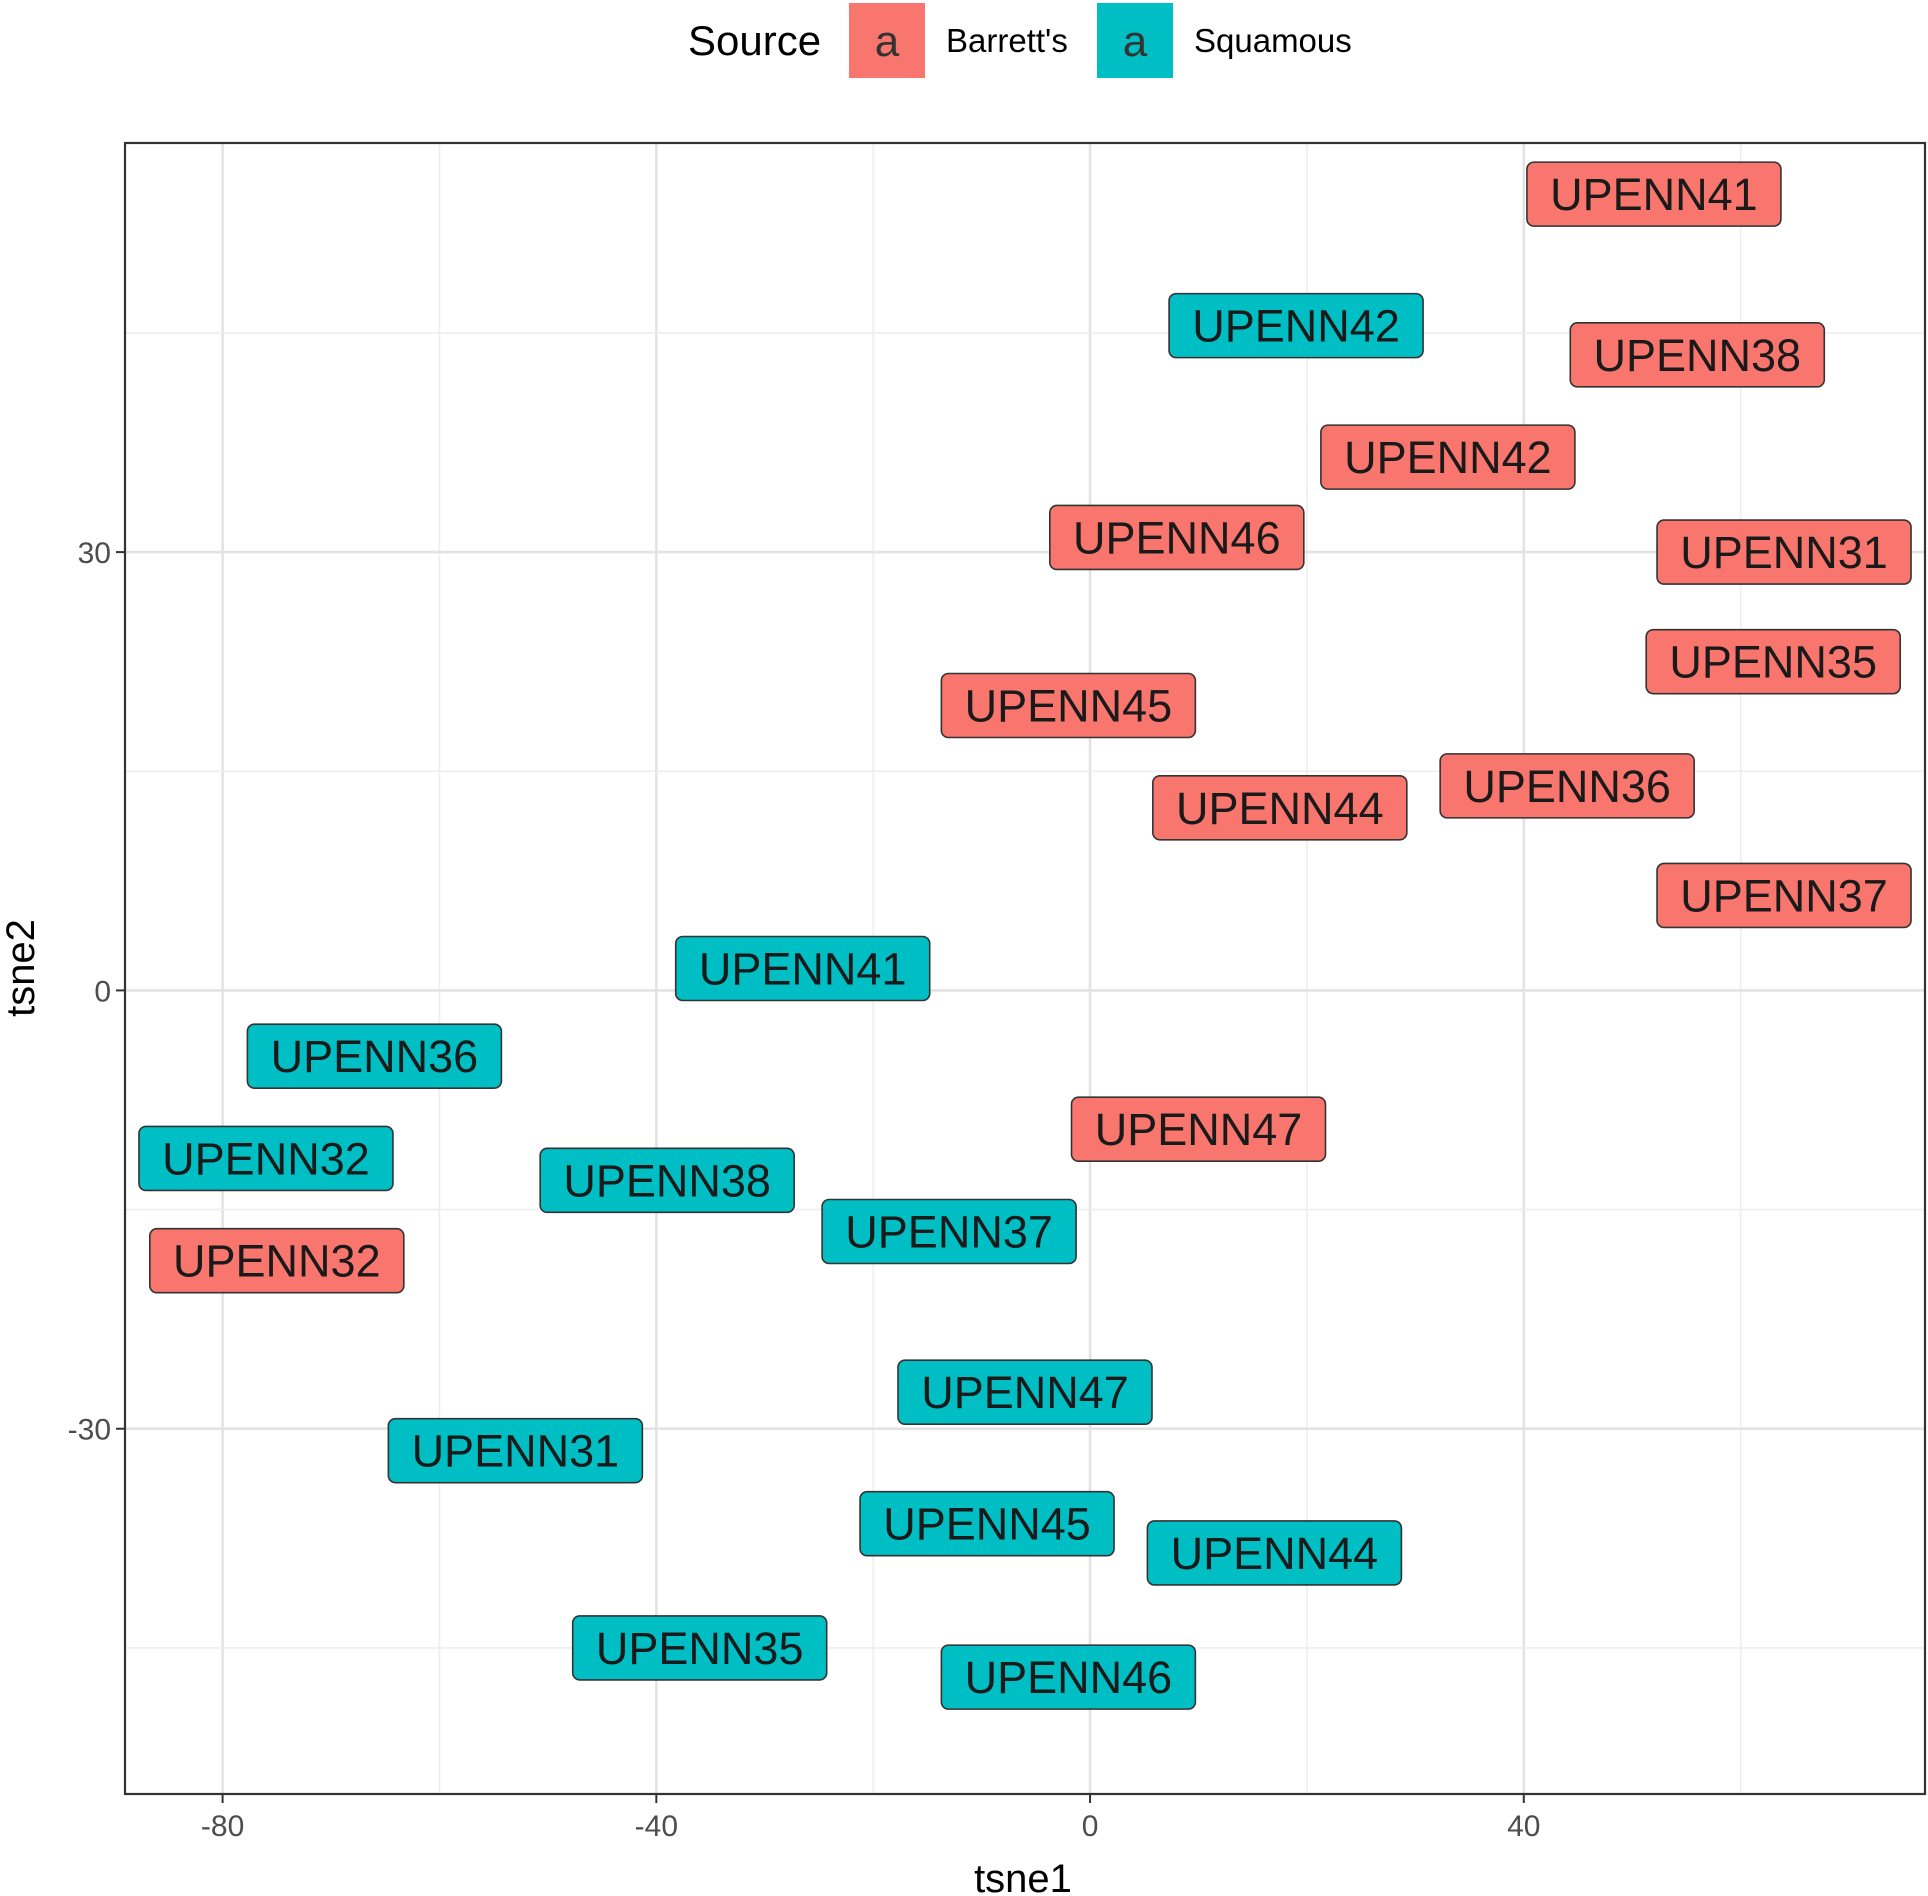  Describe the element at coordinates (222, 1826) in the screenshot. I see `x-tick-label: -80` at that location.